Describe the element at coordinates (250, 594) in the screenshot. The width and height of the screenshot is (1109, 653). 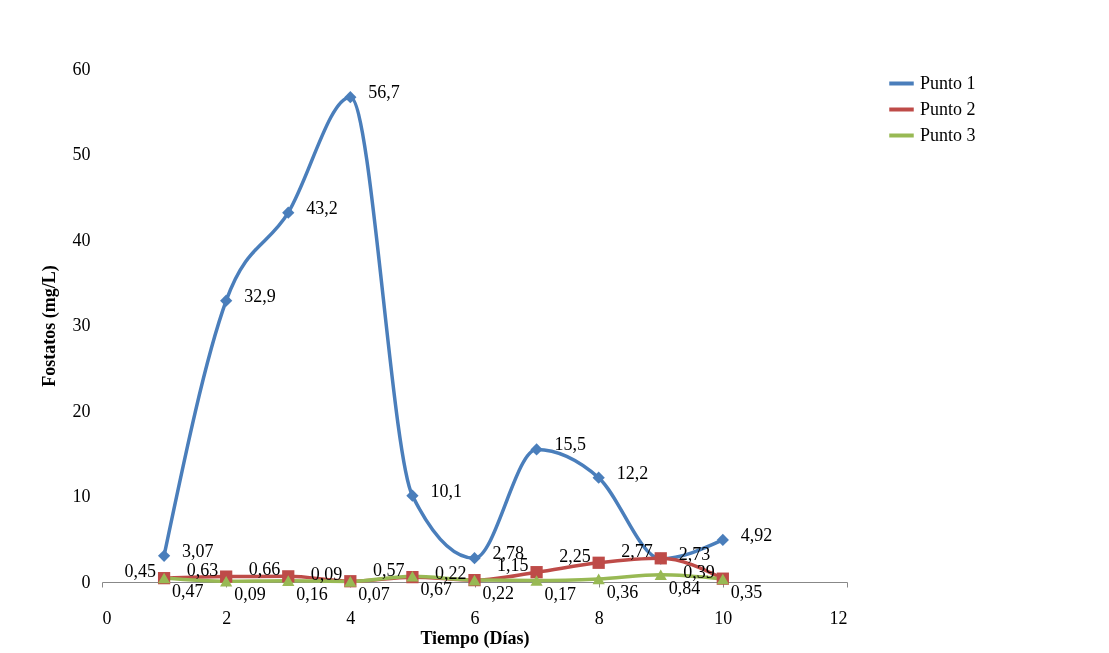
I see `data-label: 0,09` at that location.